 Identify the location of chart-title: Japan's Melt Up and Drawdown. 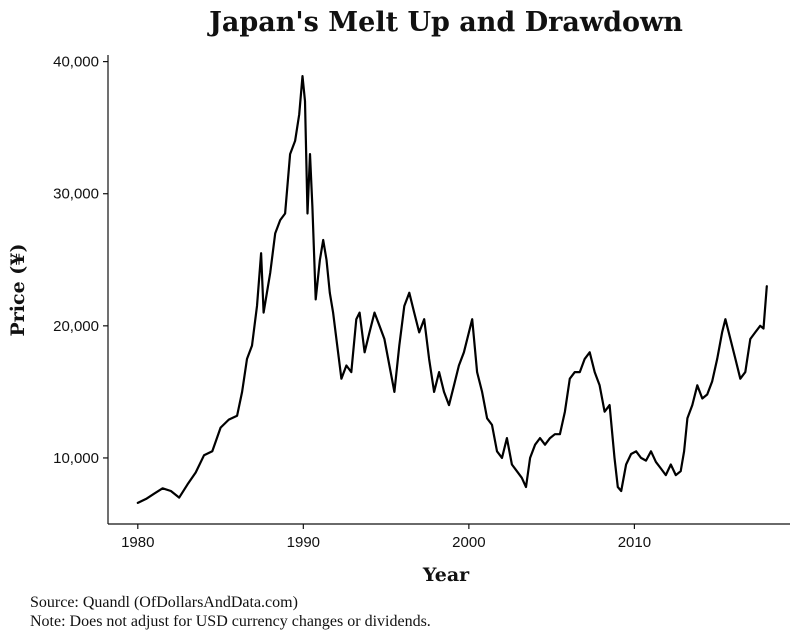
(445, 22).